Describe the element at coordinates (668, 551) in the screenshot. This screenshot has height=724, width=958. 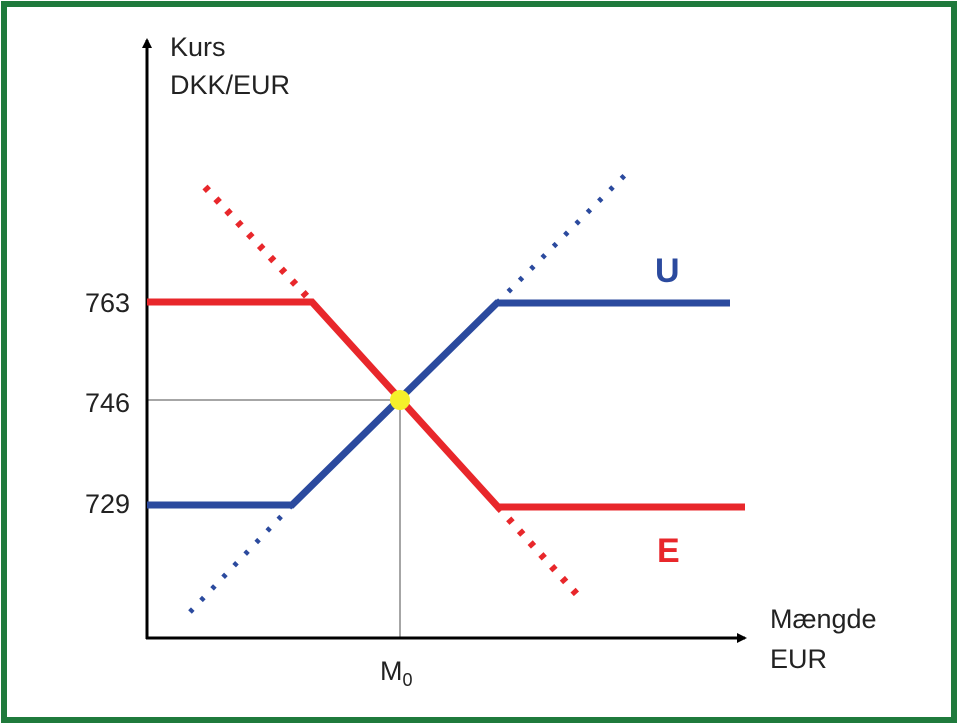
I see `curve-label-e: E` at that location.